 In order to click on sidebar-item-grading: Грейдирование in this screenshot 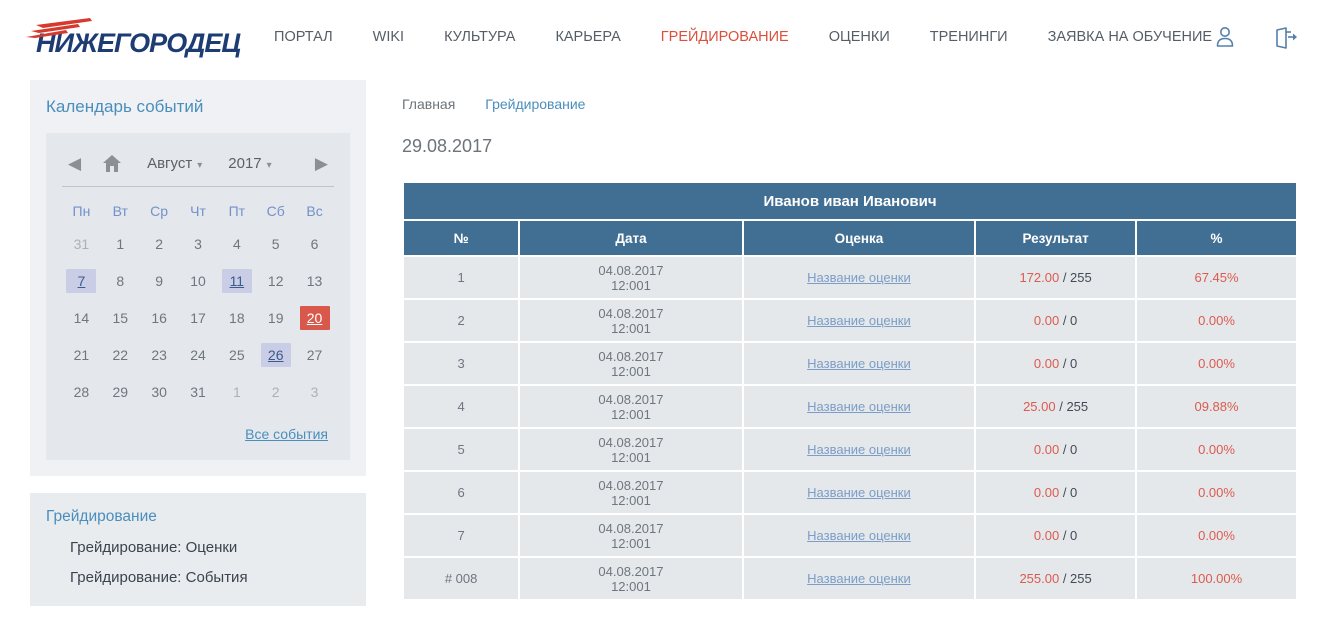, I will do `click(101, 516)`.